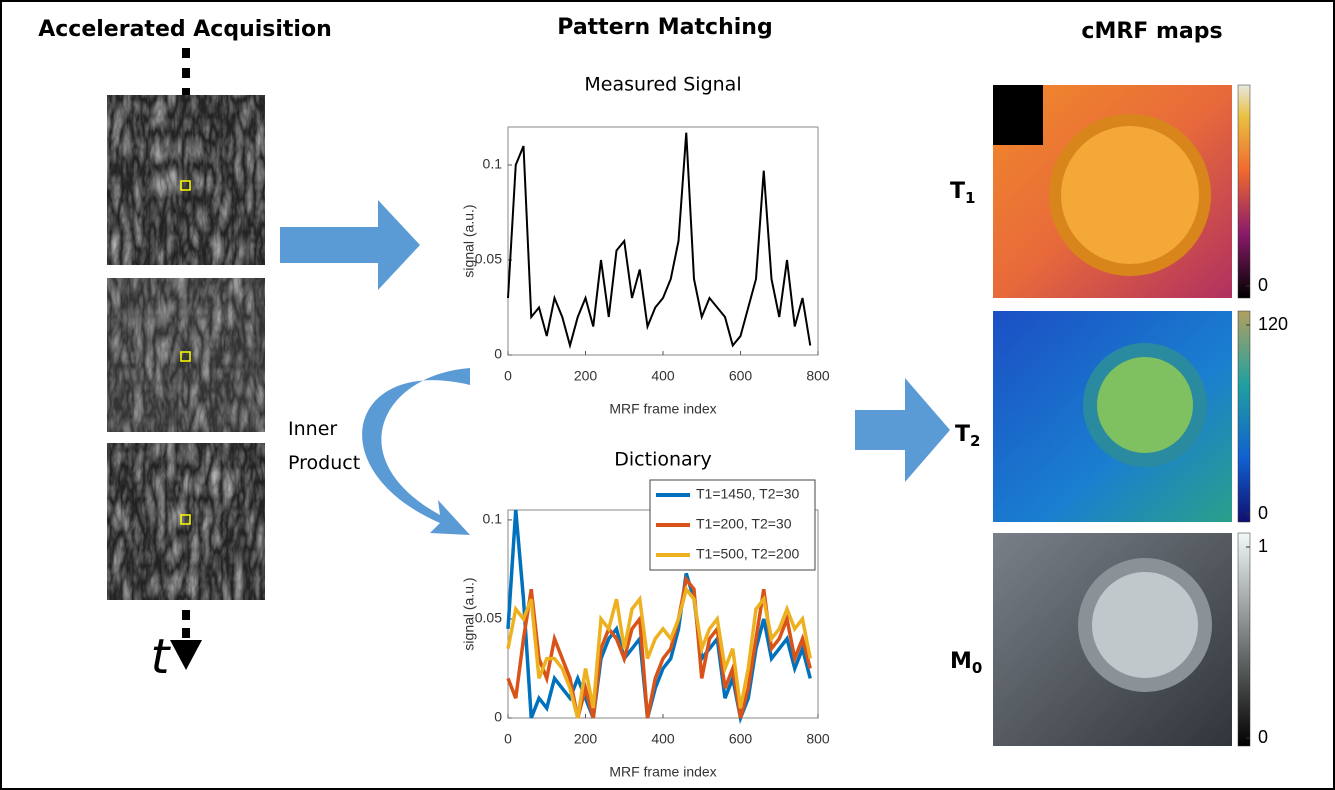  What do you see at coordinates (961, 661) in the screenshot?
I see `map-symbol: M` at bounding box center [961, 661].